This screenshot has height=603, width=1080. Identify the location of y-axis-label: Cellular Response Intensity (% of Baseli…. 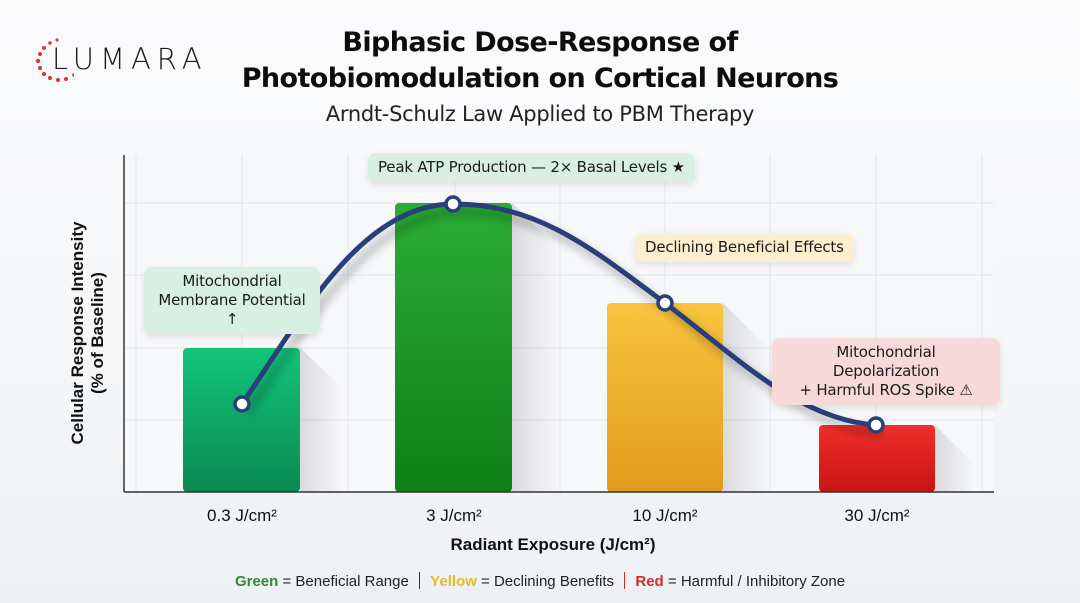
(88, 333).